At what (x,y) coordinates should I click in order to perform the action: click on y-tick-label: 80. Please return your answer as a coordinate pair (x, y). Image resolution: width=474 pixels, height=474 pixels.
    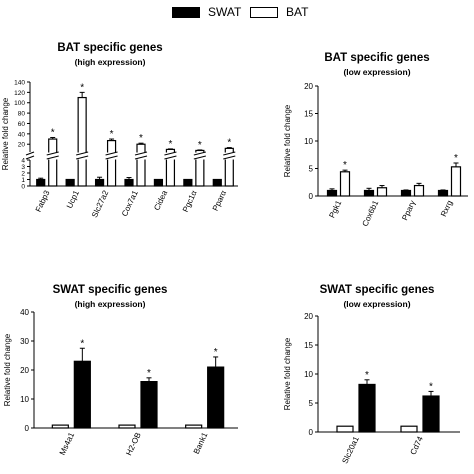
    Looking at the image, I should click on (22, 114).